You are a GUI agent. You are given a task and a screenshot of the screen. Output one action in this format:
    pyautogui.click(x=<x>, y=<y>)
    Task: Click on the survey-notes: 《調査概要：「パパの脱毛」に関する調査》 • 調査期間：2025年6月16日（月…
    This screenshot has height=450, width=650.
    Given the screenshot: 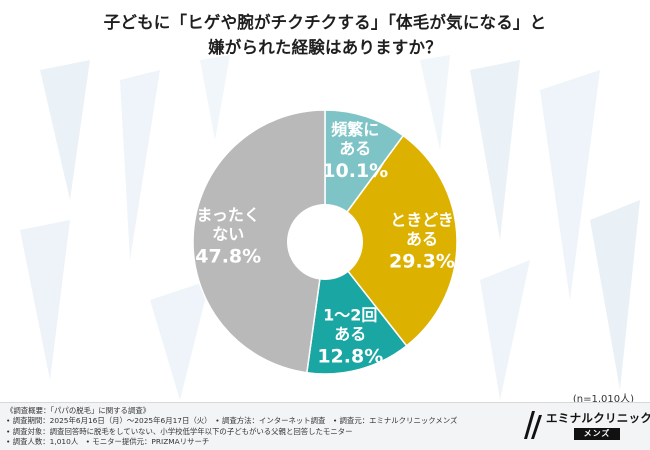 What is the action you would take?
    pyautogui.click(x=231, y=427)
    